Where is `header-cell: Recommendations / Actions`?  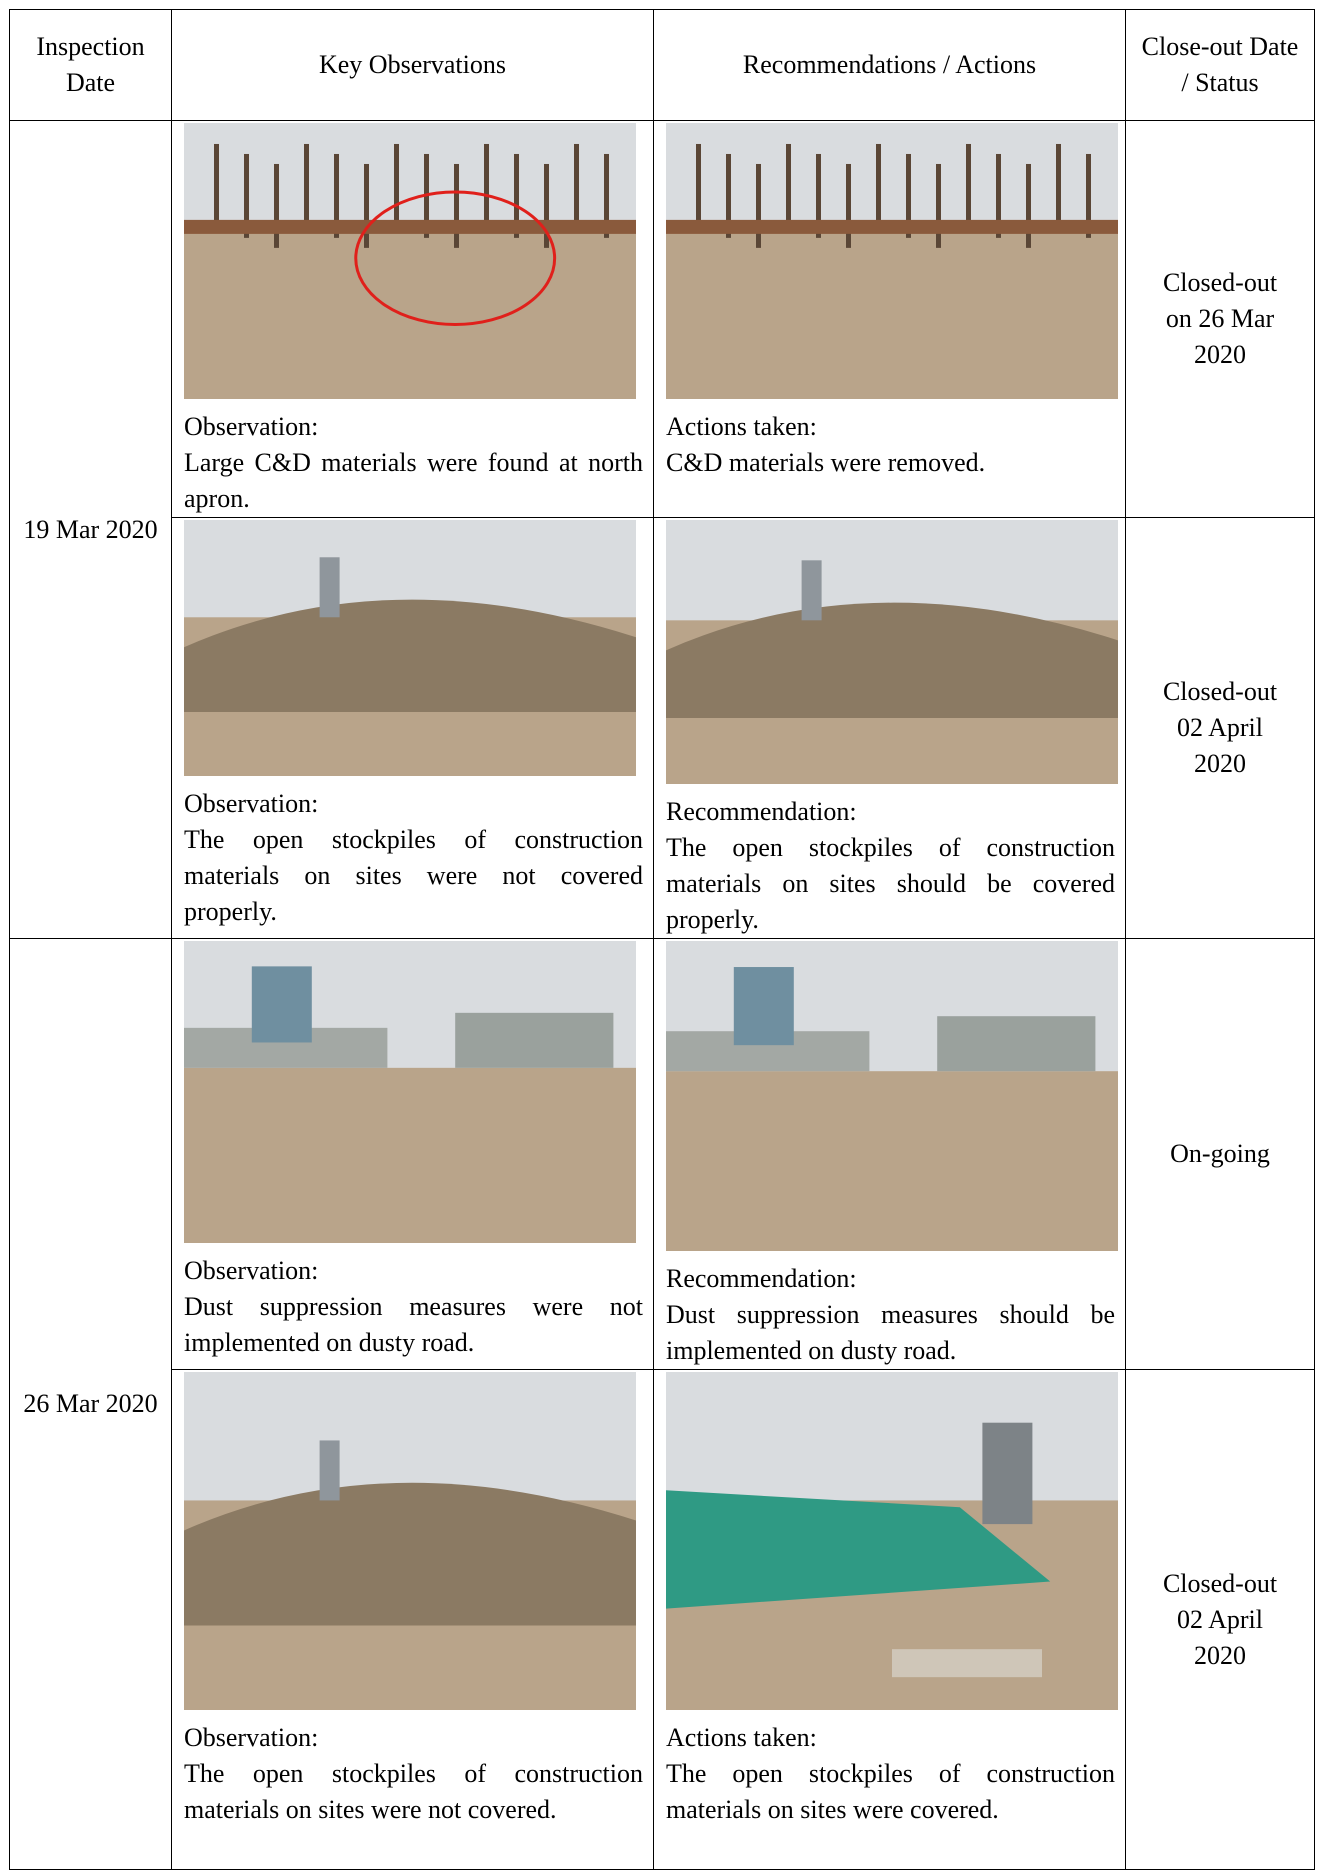
header-cell: Recommendations / Actions is located at coordinates (889, 65).